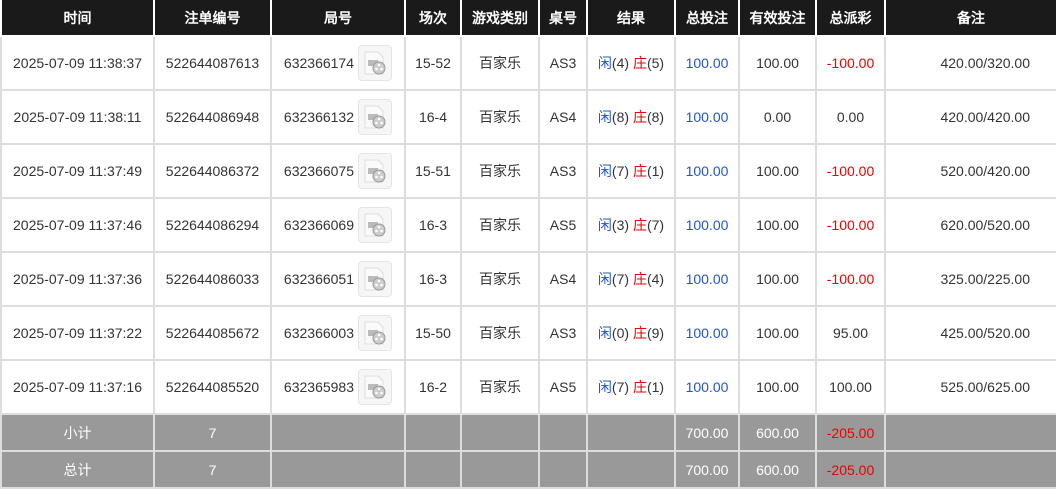 Image resolution: width=1056 pixels, height=489 pixels. What do you see at coordinates (655, 333) in the screenshot?
I see `banker-points: (9)` at bounding box center [655, 333].